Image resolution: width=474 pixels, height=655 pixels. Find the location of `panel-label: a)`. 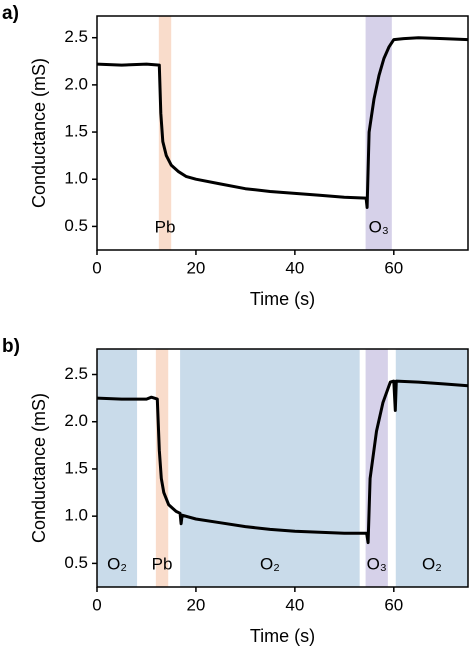

panel-label: a) is located at coordinates (10, 13).